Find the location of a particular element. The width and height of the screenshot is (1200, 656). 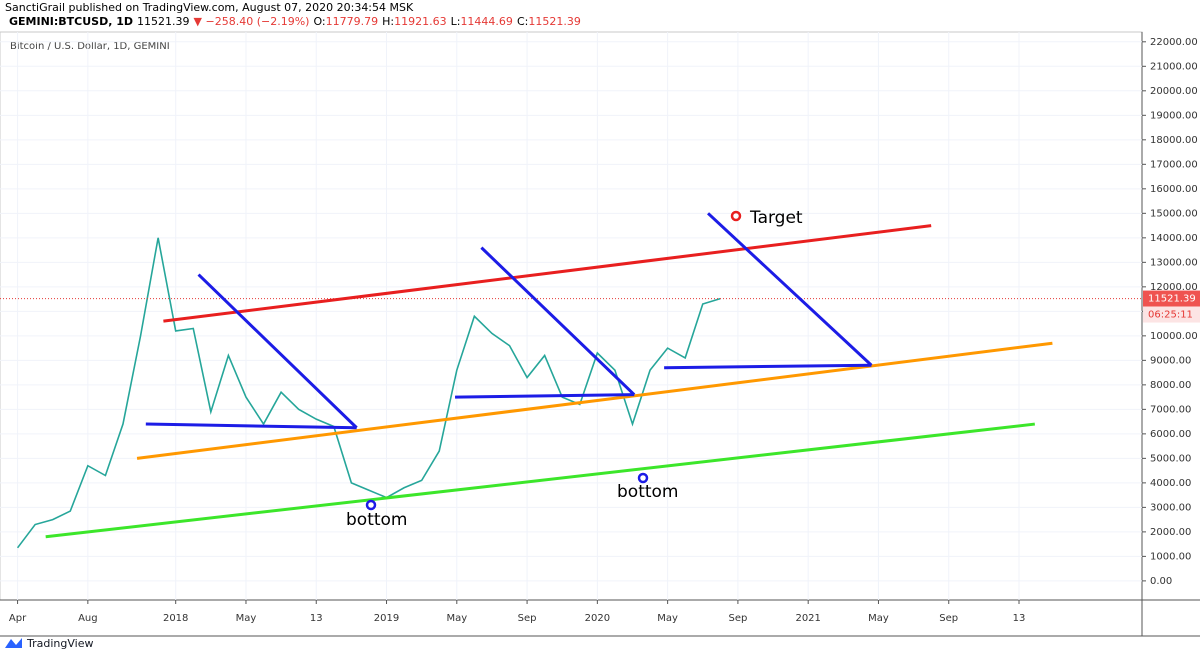

x-tick-label: Apr is located at coordinates (18, 618).